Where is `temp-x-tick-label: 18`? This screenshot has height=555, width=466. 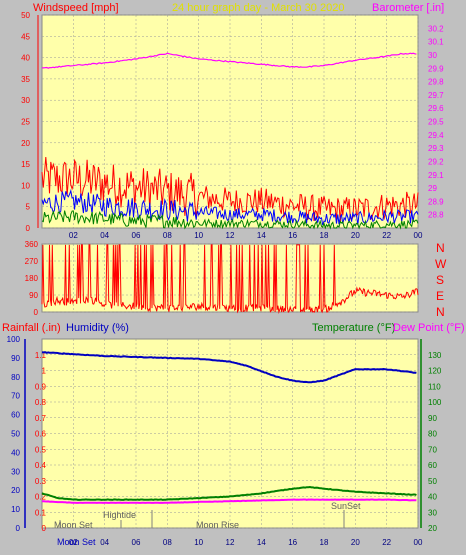 temp-x-tick-label: 18 is located at coordinates (324, 542).